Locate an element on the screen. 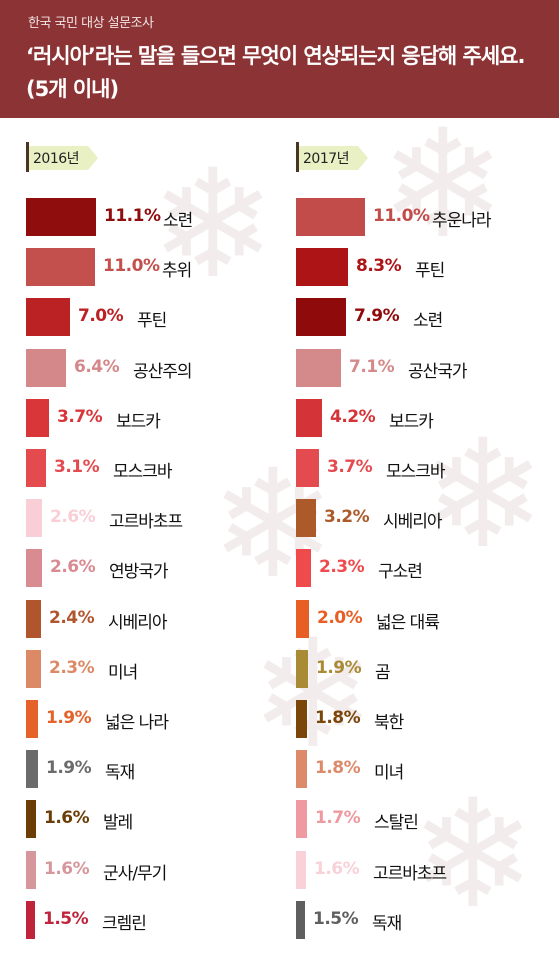 Image resolution: width=559 pixels, height=953 pixels. value-label: 1.8% is located at coordinates (338, 718).